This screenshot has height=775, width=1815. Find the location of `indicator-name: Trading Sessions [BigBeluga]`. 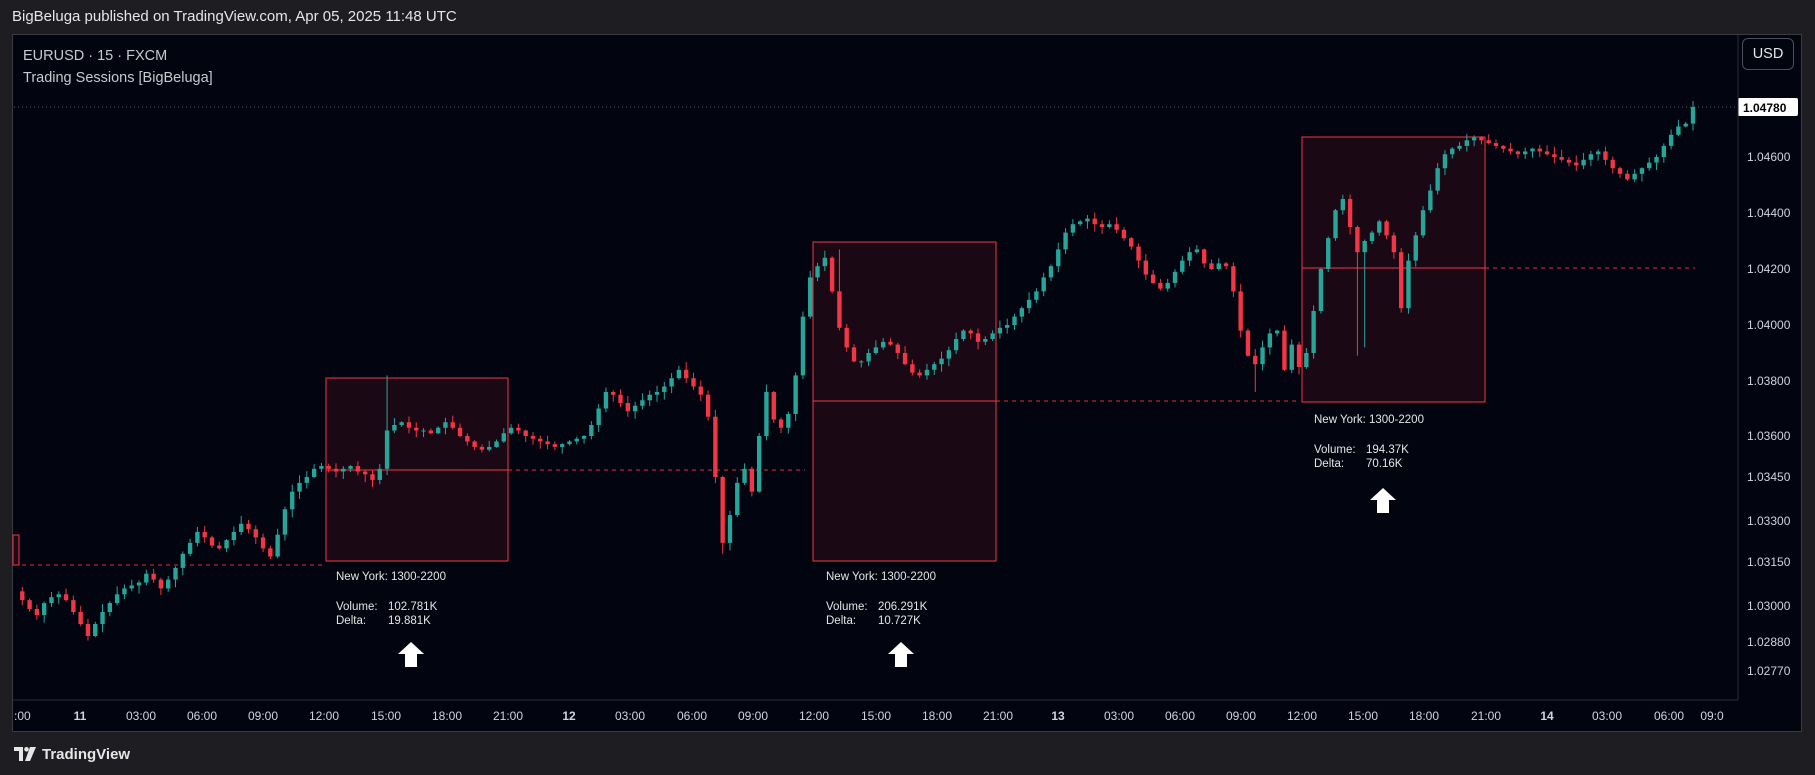

indicator-name: Trading Sessions [BigBeluga] is located at coordinates (118, 78).